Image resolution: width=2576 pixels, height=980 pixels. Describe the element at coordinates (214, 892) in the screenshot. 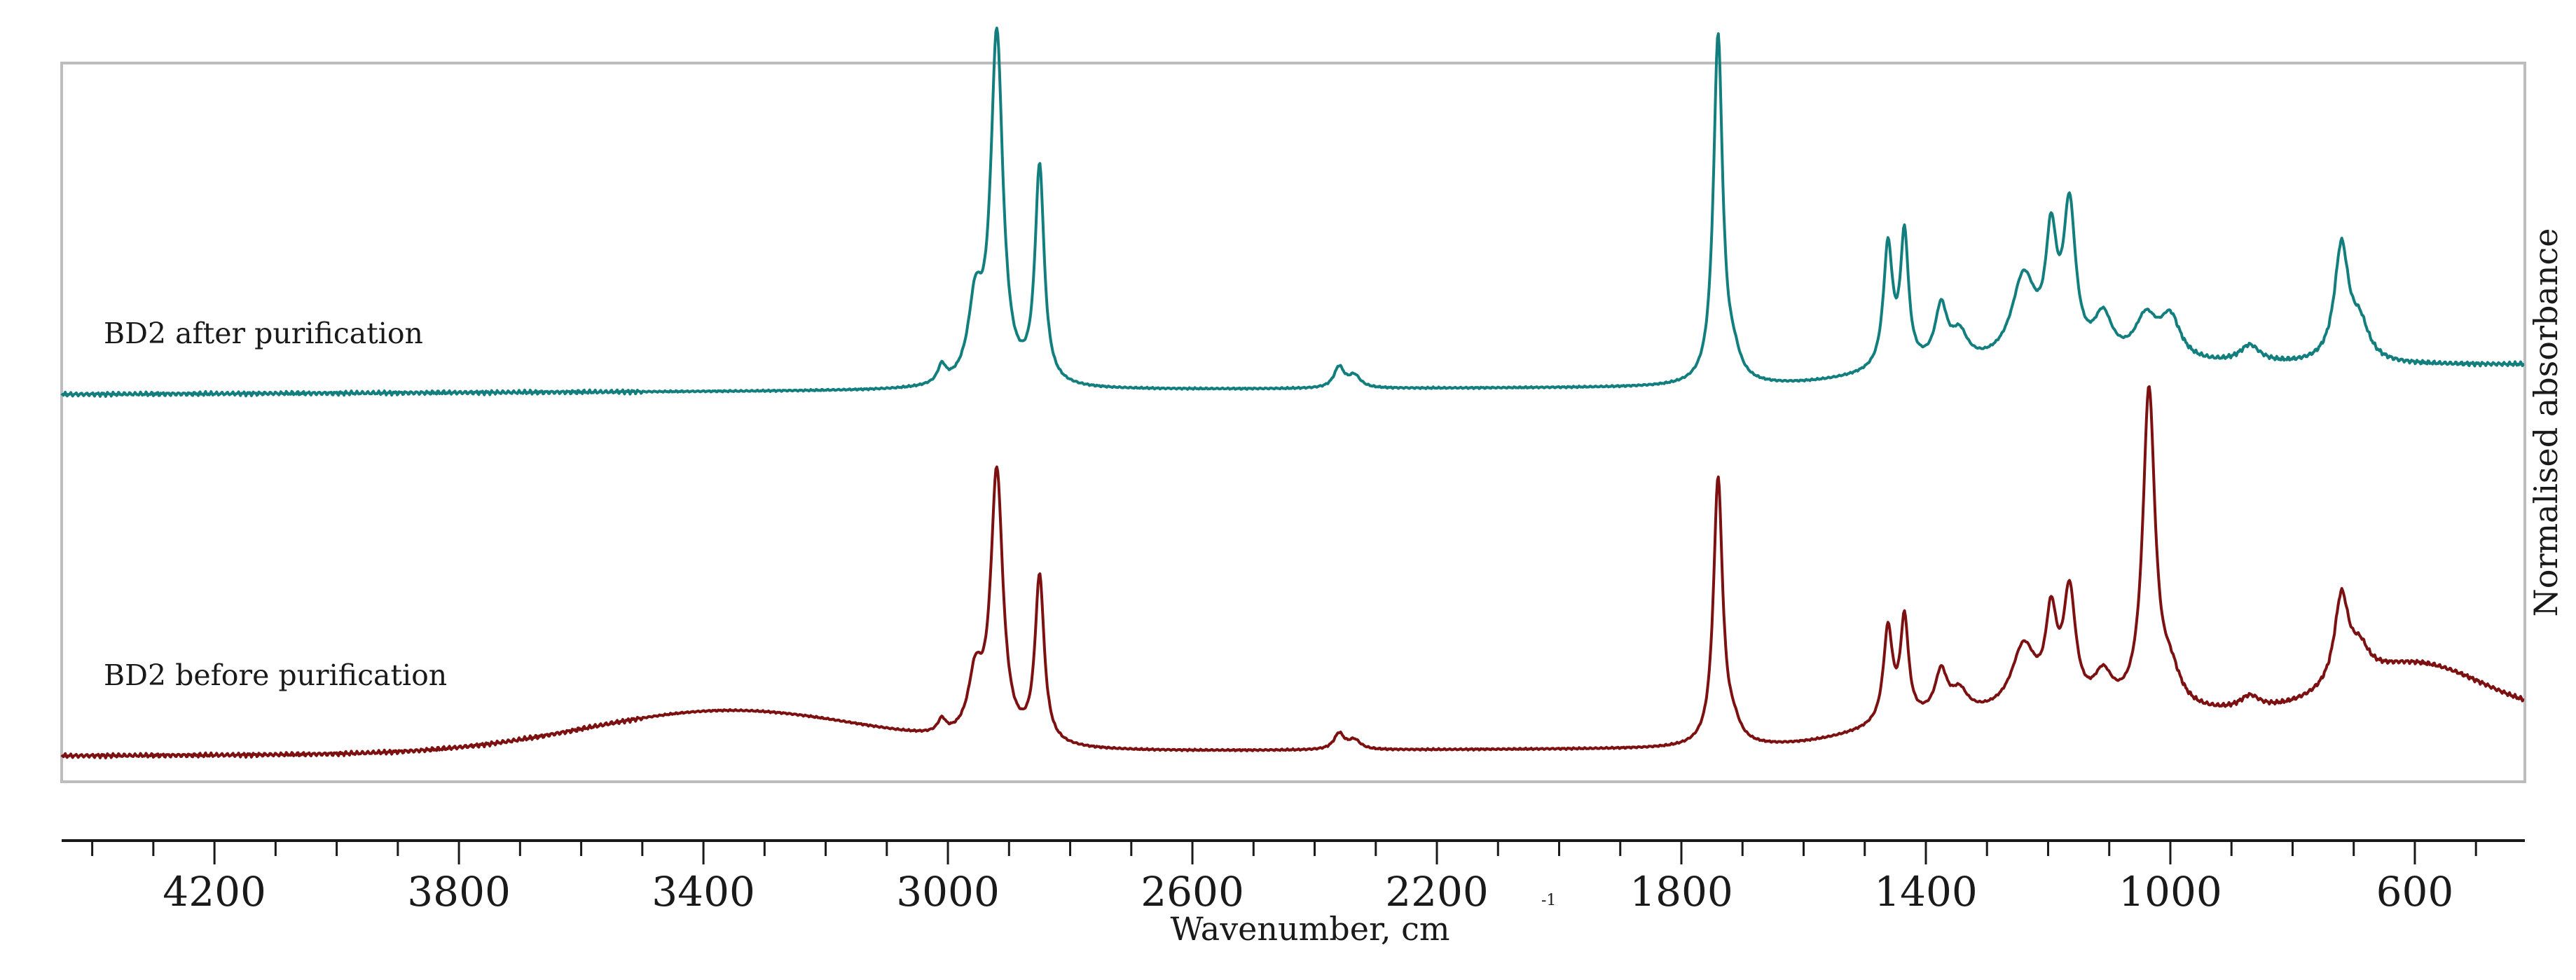

I see `x-tick-label: 4200` at that location.